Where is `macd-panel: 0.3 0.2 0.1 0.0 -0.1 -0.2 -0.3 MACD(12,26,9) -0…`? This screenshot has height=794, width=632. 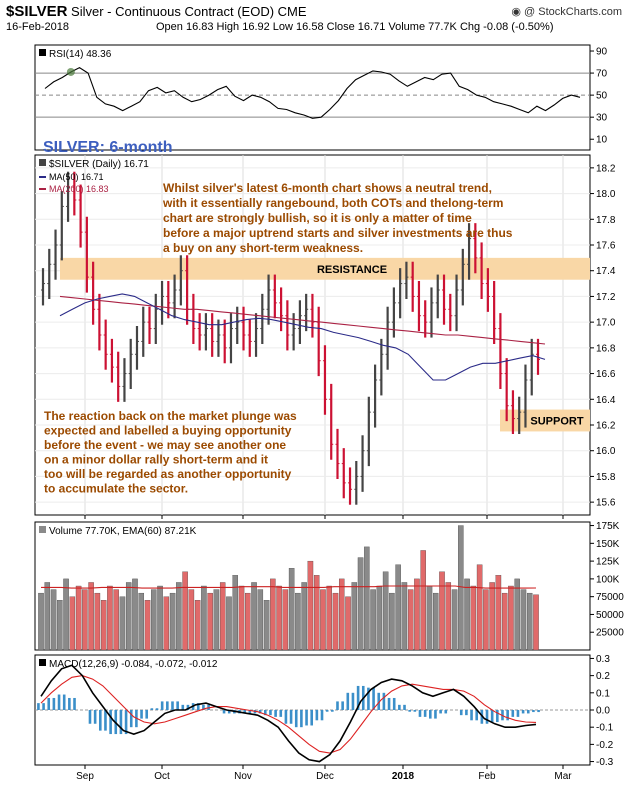 macd-panel: 0.3 0.2 0.1 0.0 -0.1 -0.2 -0.3 MACD(12,26,9) -0… is located at coordinates (324, 718).